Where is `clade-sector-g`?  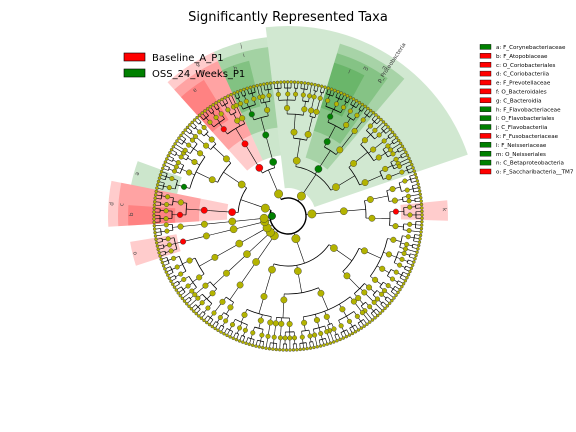 clade-sector-g is located at coordinates (215, 111).